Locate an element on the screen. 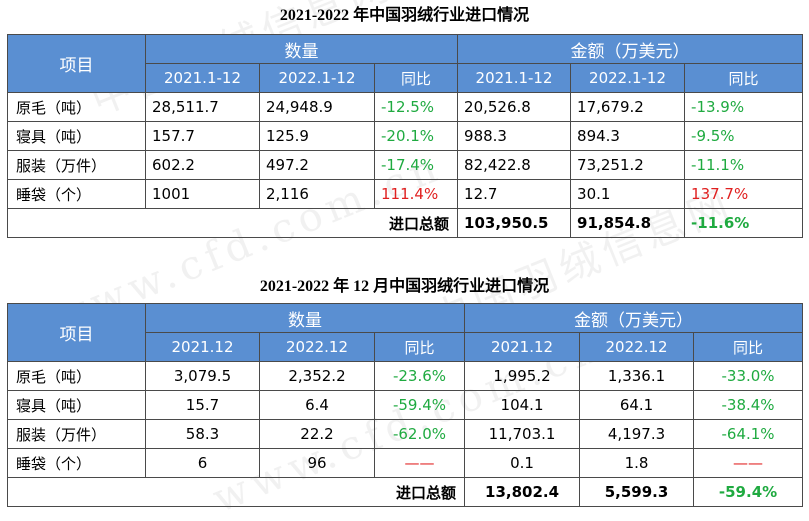 The width and height of the screenshot is (809, 521). total-cell: 13,802.4 is located at coordinates (522, 492).